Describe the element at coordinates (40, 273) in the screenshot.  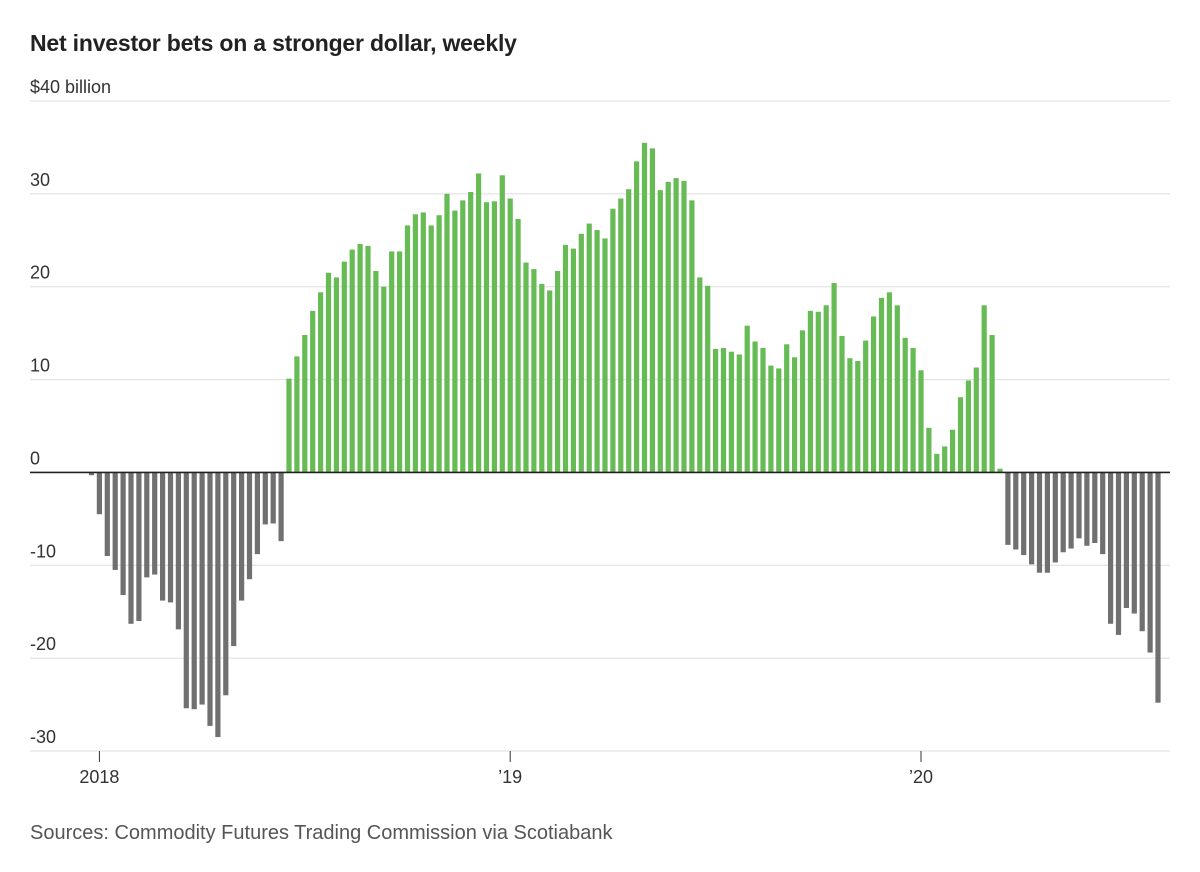
I see `y-tick-label: 20` at that location.